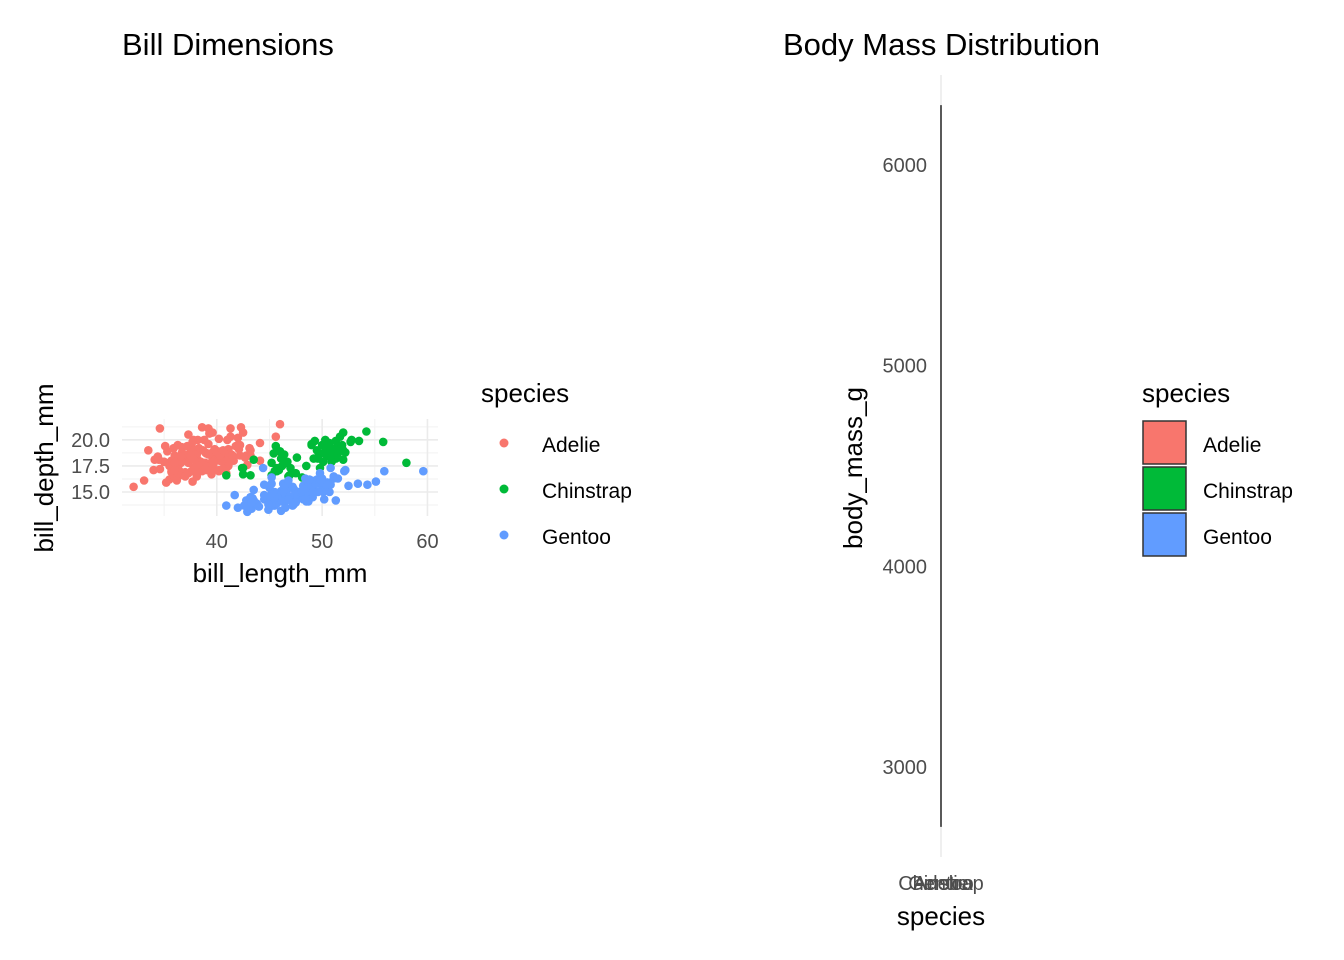 This screenshot has width=1344, height=960. What do you see at coordinates (556, 463) in the screenshot?
I see `scatter-legend: species Adelie Chinstrap Gentoo` at bounding box center [556, 463].